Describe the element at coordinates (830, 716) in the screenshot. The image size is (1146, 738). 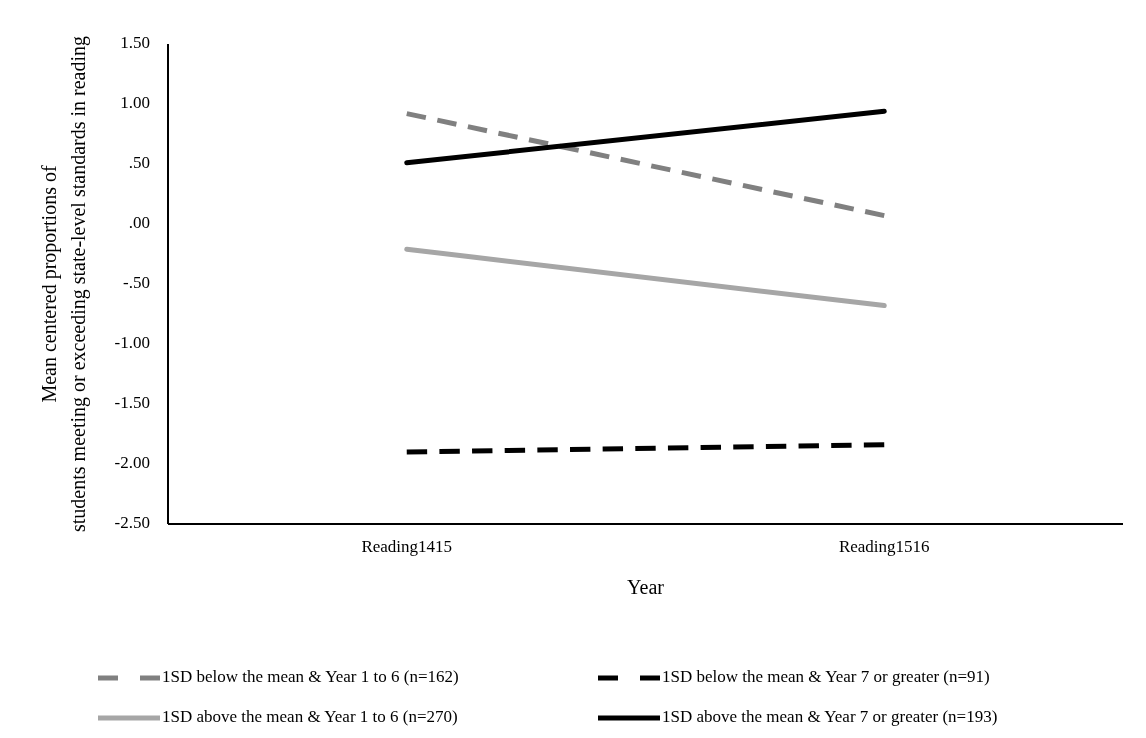
I see `legend-label: 1SD above the mean & Year 7 or greater (n=193)` at that location.